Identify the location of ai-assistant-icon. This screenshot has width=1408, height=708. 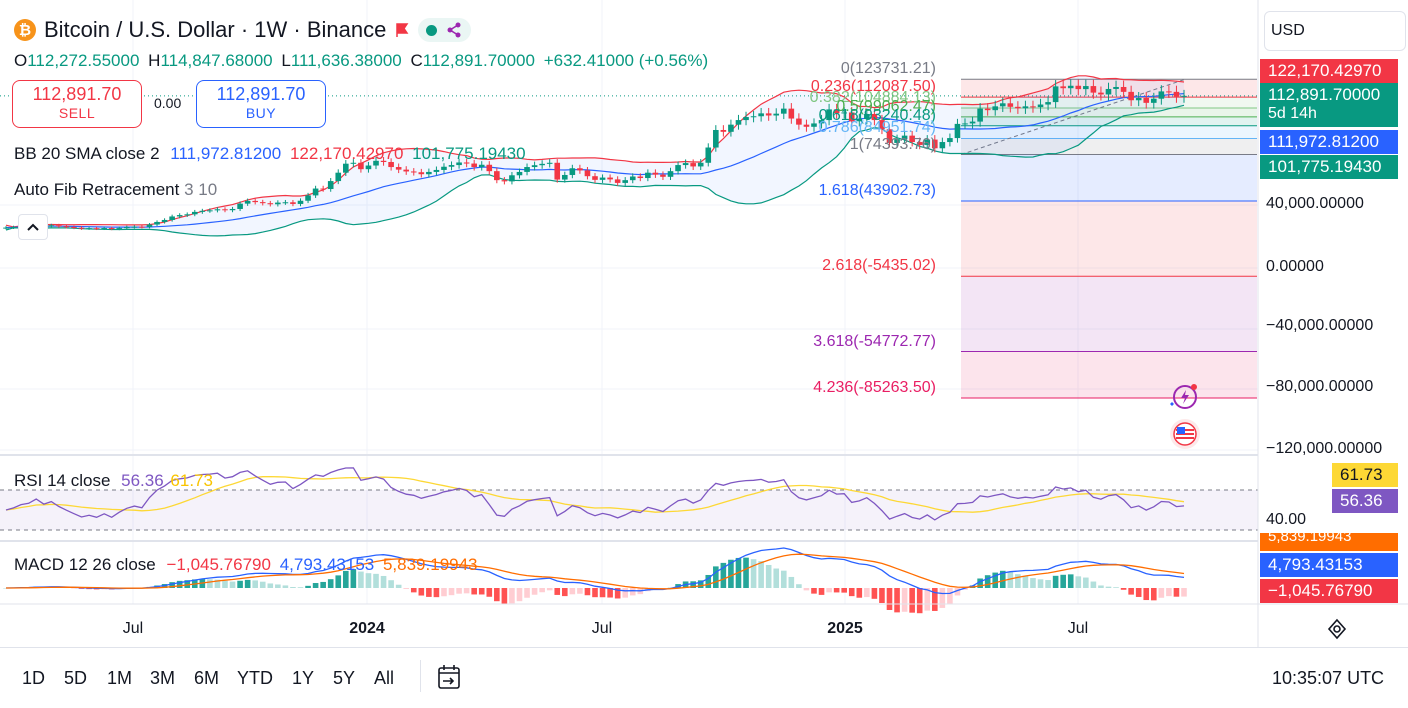
(1183, 397).